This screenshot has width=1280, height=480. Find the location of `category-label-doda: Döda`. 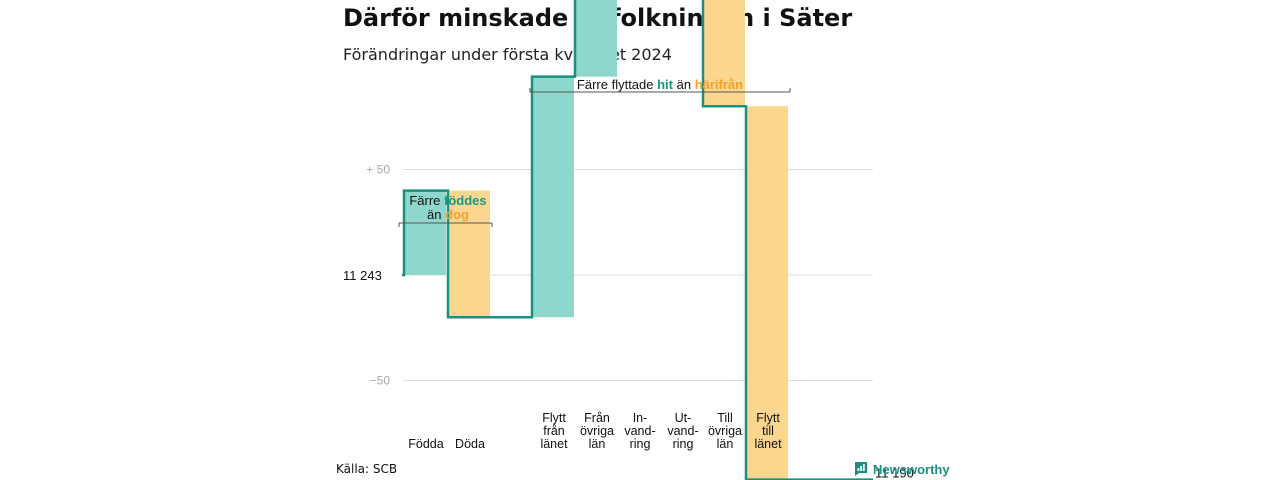

category-label-doda: Döda is located at coordinates (470, 444).